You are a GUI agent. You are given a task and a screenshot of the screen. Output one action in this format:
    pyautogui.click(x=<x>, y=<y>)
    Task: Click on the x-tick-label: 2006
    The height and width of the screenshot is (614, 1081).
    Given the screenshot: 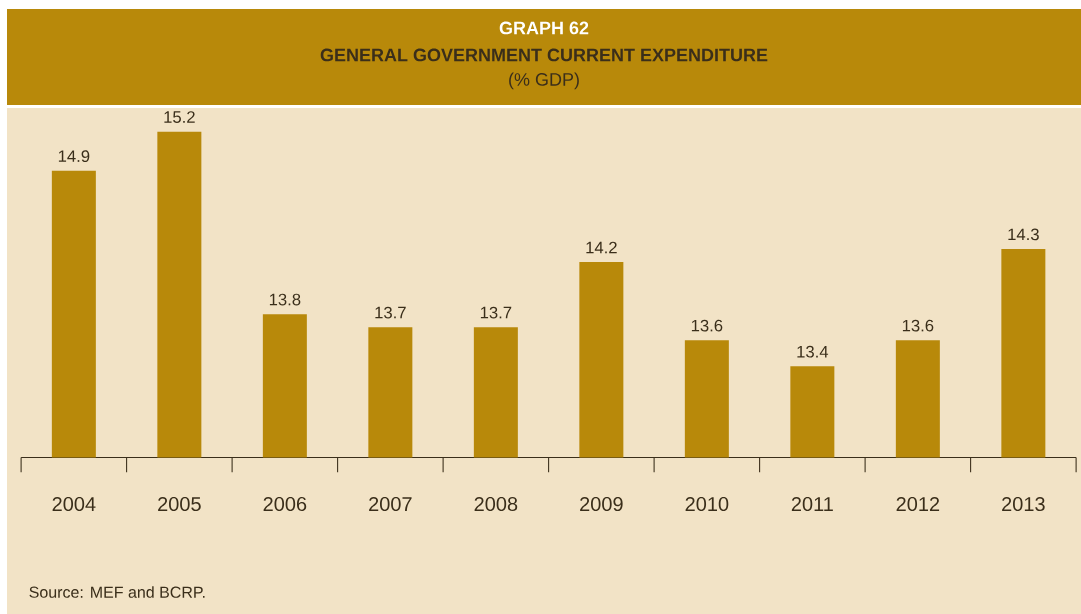 What is the action you would take?
    pyautogui.click(x=285, y=504)
    